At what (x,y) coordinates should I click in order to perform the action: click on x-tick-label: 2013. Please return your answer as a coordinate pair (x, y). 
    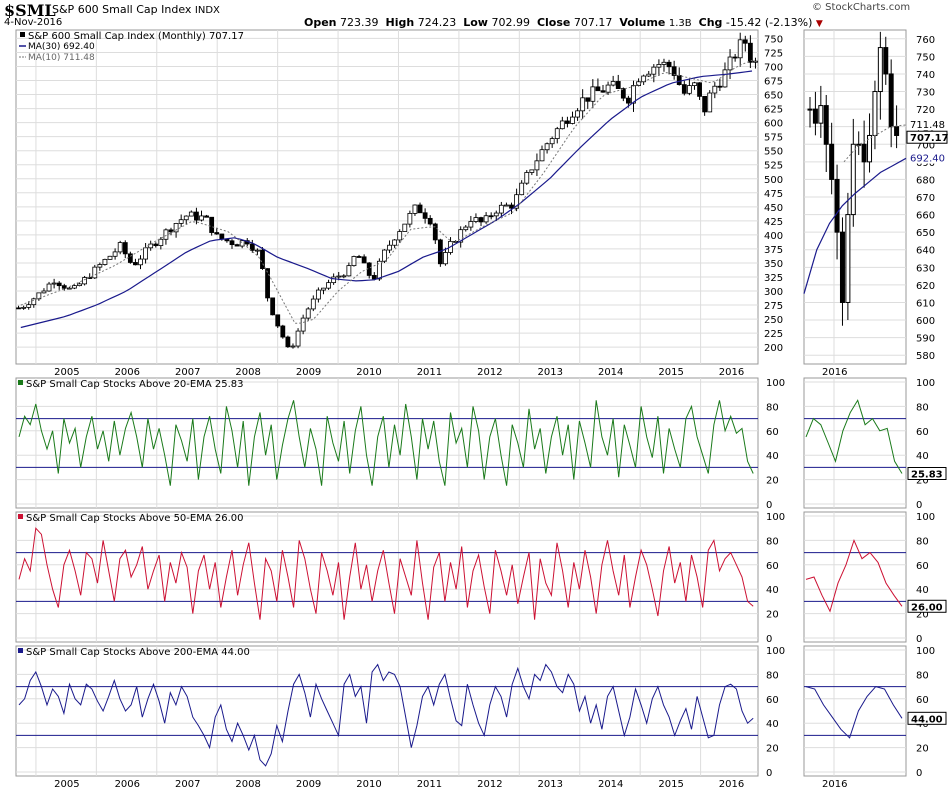
    Looking at the image, I should click on (550, 372).